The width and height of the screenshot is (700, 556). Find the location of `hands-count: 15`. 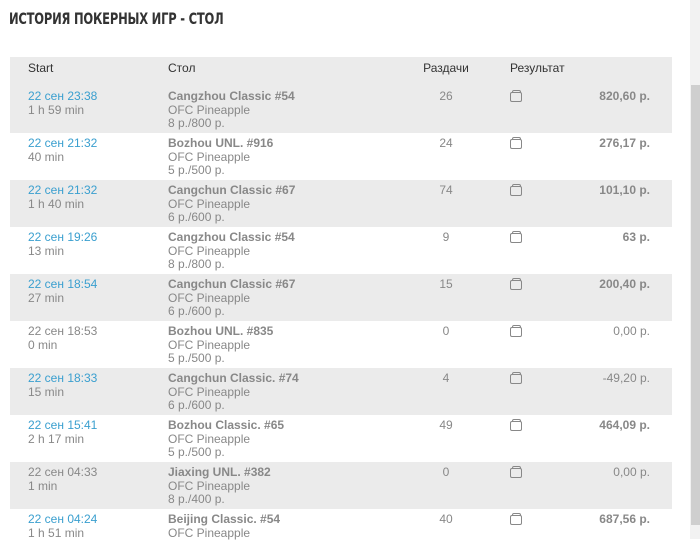

hands-count: 15 is located at coordinates (446, 284).